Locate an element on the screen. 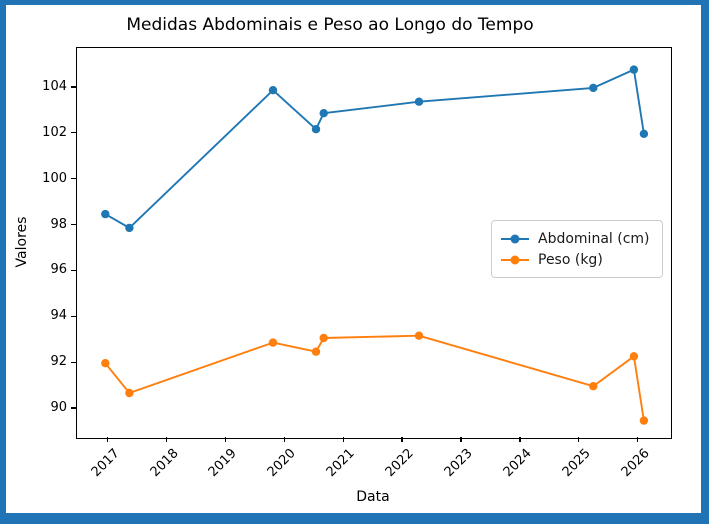 The image size is (709, 524). legend-swatch-peso-line is located at coordinates (515, 259).